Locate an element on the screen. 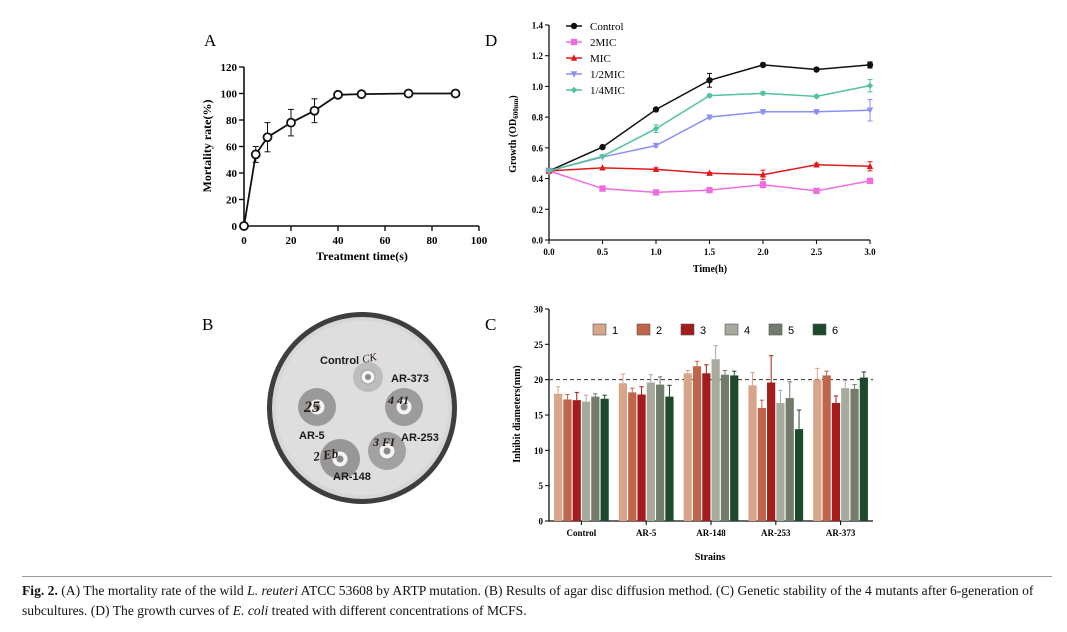 The image size is (1067, 632). panel-d-legend: Control 2MIC MIC 1/2MIC 1/4MIC is located at coordinates (595, 59).